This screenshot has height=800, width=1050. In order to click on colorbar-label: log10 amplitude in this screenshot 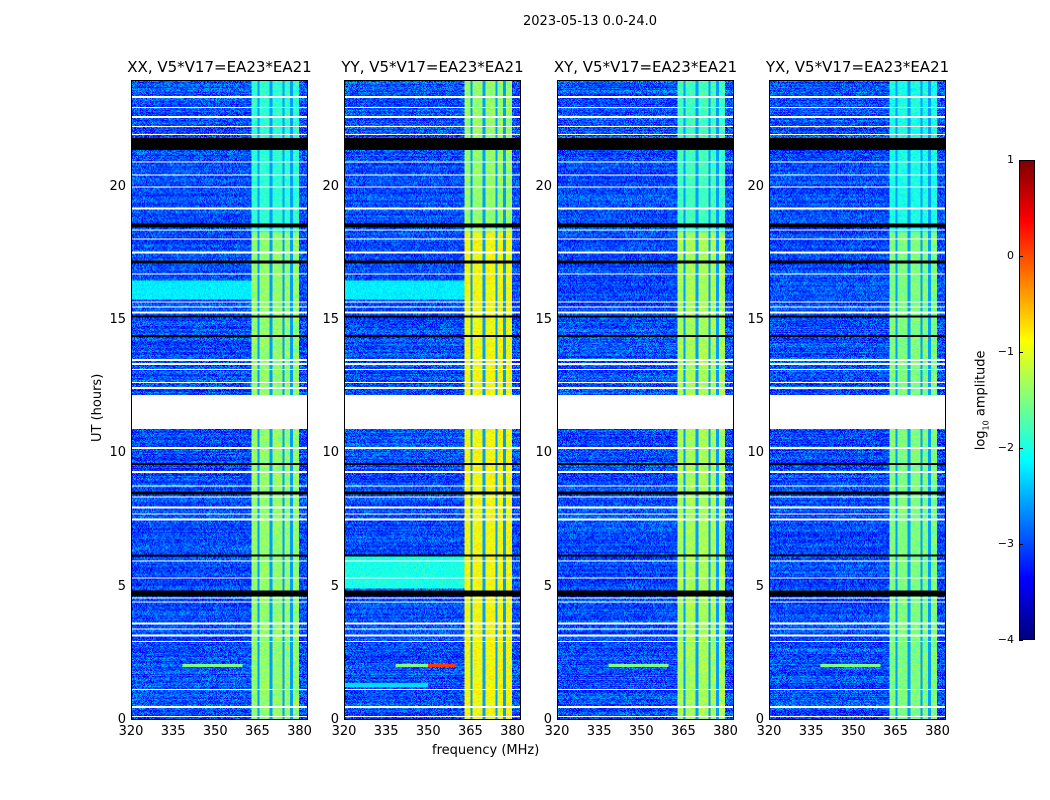, I will do `click(982, 400)`.